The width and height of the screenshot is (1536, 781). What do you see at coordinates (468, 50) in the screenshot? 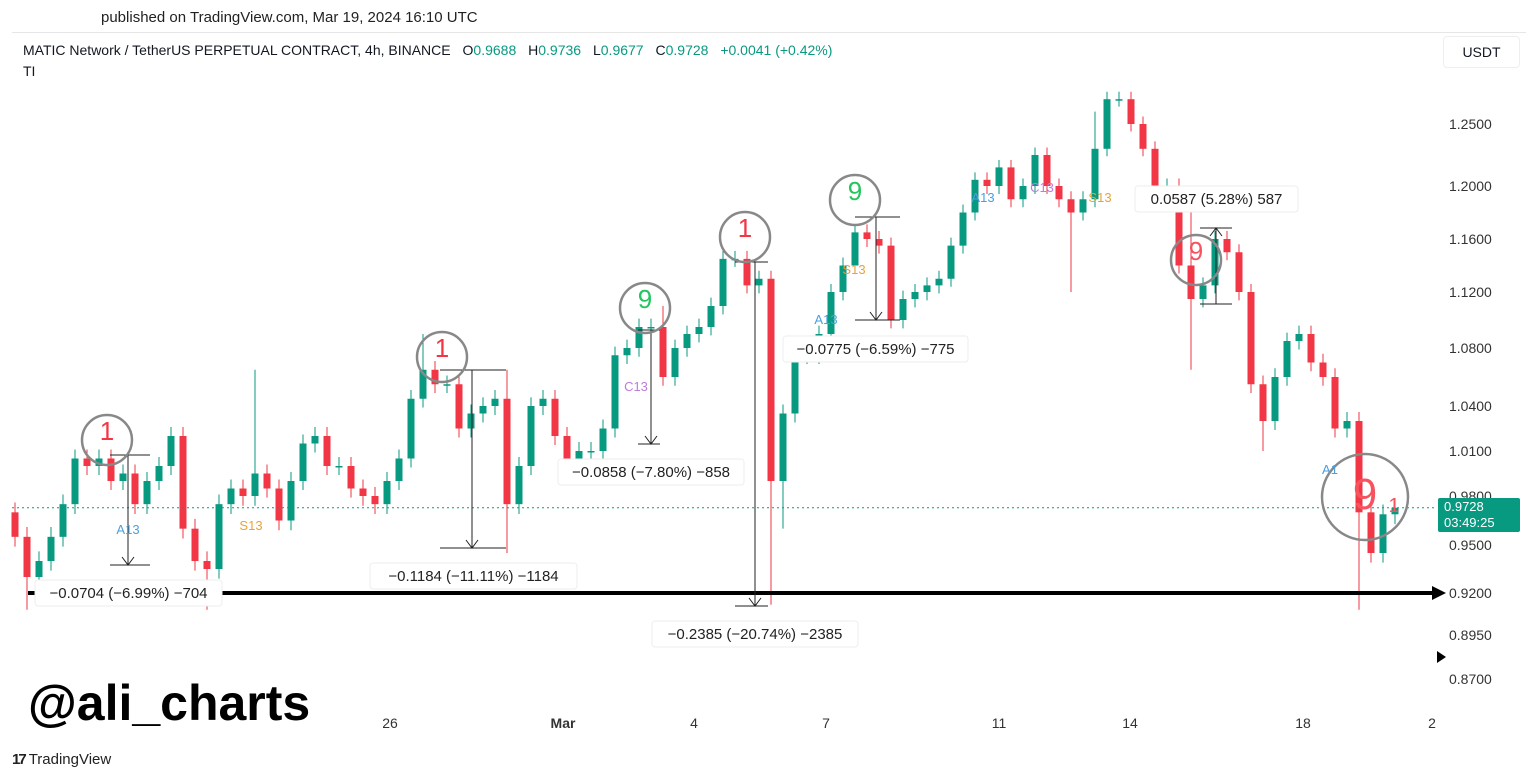
I see `open-label: O` at bounding box center [468, 50].